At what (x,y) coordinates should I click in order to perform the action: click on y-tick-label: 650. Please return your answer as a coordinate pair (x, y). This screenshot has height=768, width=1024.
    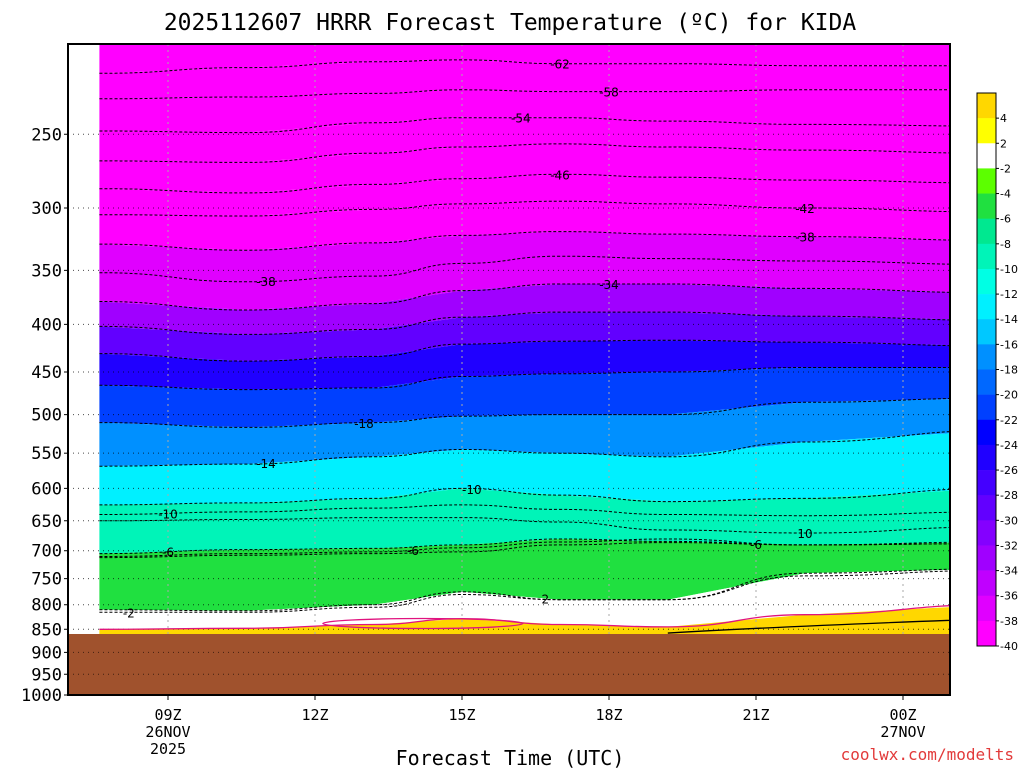
    Looking at the image, I should click on (46, 522).